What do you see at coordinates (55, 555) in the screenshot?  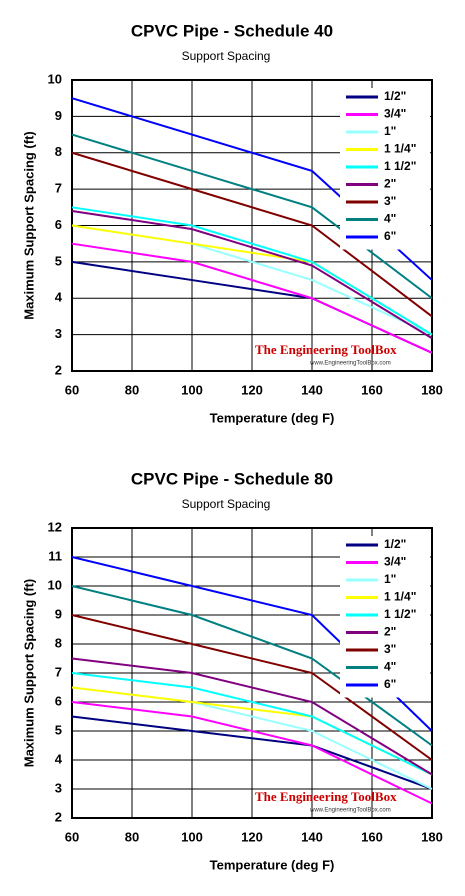 I see `y-tick-label: 11` at bounding box center [55, 555].